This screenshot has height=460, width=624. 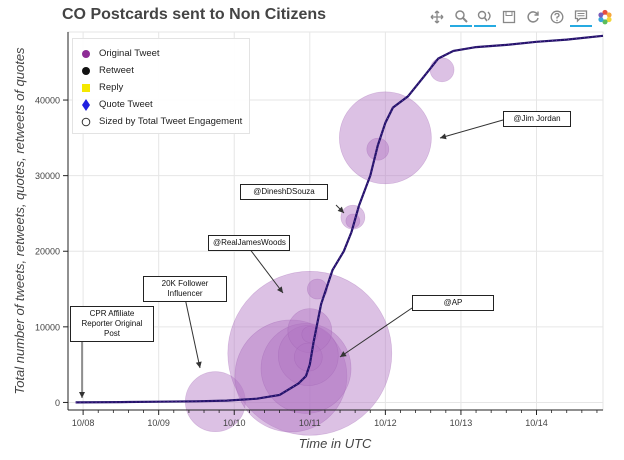 I want to click on wheel-zoom-icon, so click(x=485, y=17).